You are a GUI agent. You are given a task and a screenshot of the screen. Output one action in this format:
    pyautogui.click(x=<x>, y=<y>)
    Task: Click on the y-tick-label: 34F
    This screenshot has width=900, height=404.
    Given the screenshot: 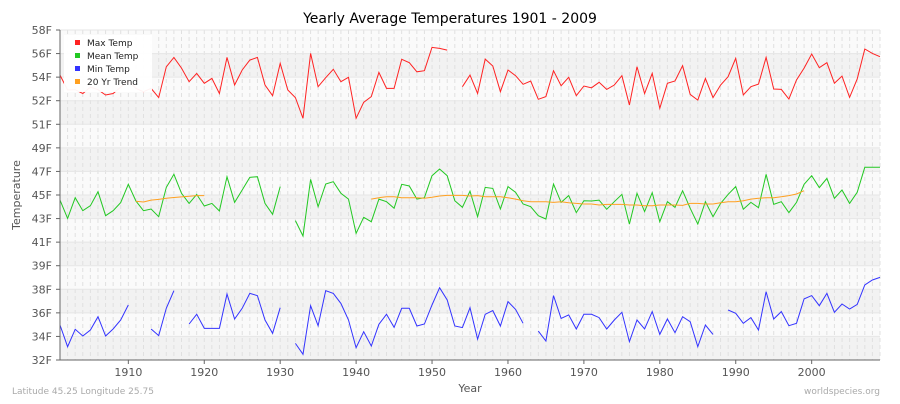 What is the action you would take?
    pyautogui.click(x=42, y=336)
    